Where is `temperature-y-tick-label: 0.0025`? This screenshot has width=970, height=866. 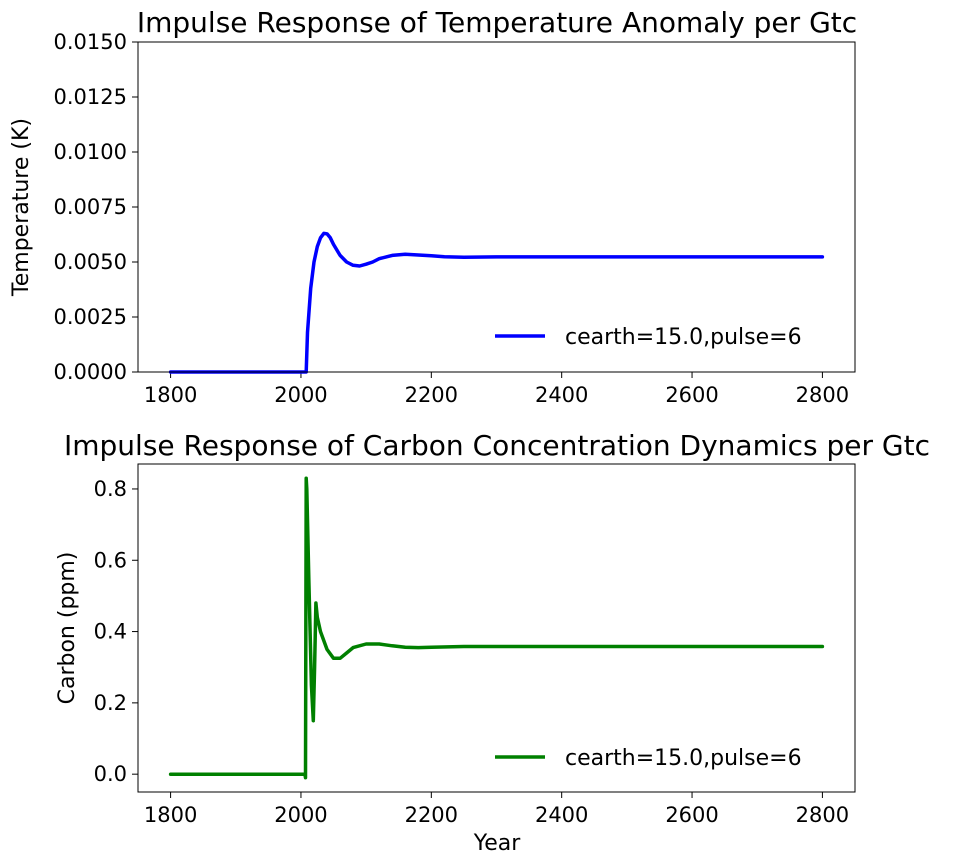
temperature-y-tick-label: 0.0025 is located at coordinates (90, 317).